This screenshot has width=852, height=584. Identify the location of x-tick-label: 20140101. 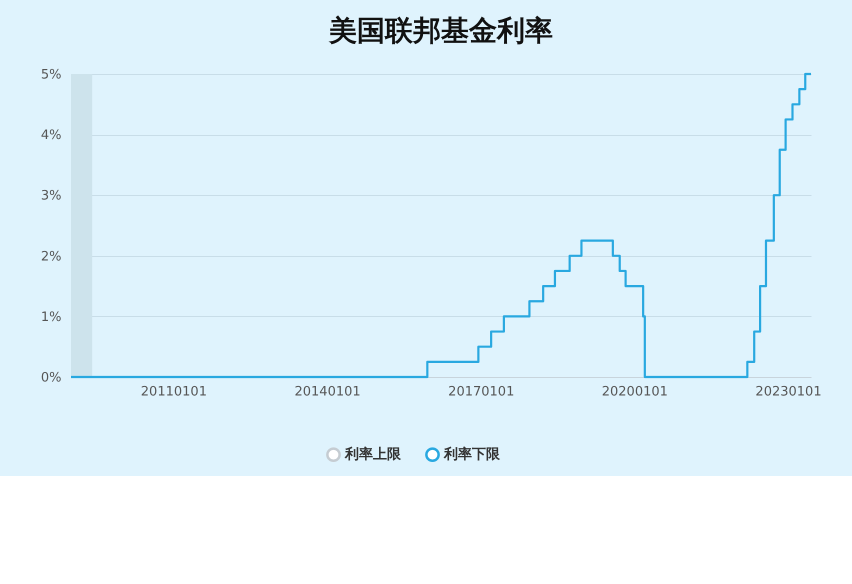
(327, 392).